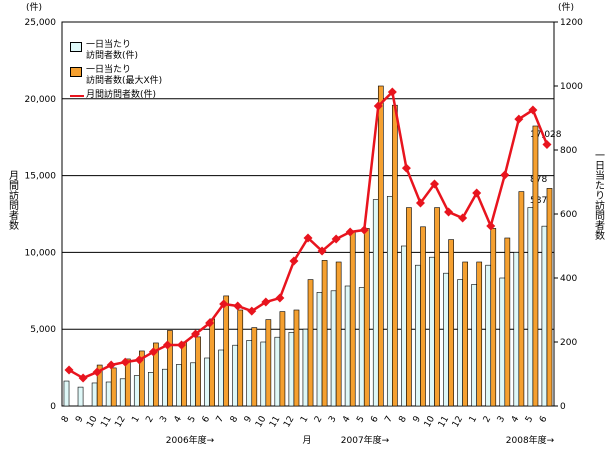  What do you see at coordinates (365, 440) in the screenshot?
I see `annotation: 2007年度→` at bounding box center [365, 440].